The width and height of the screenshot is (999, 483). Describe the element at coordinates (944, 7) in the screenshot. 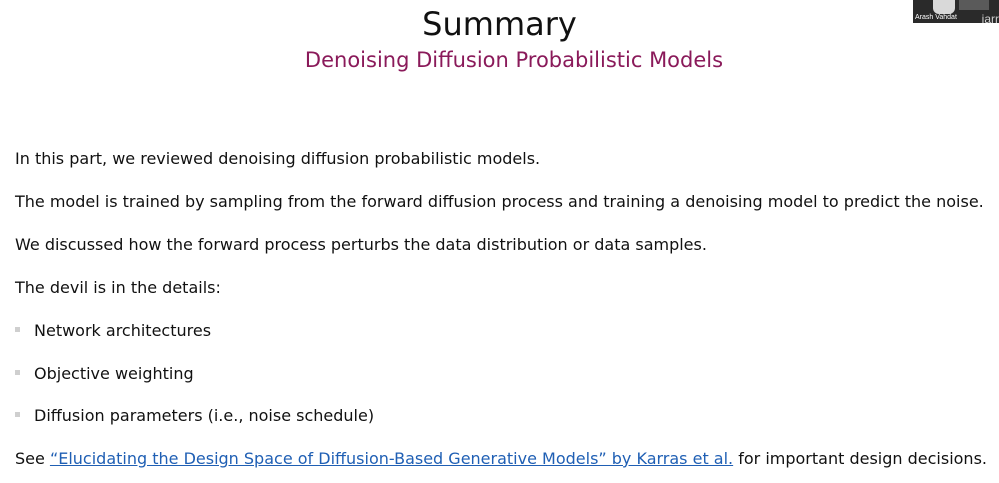

I see `webcam-video-feed` at that location.